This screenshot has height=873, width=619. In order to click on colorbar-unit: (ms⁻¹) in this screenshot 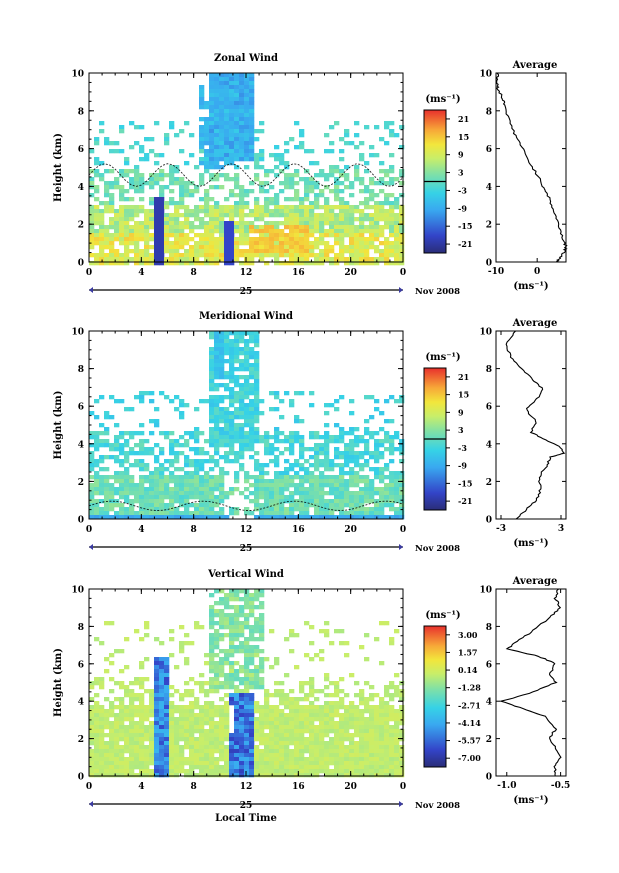, I will do `click(442, 99)`.